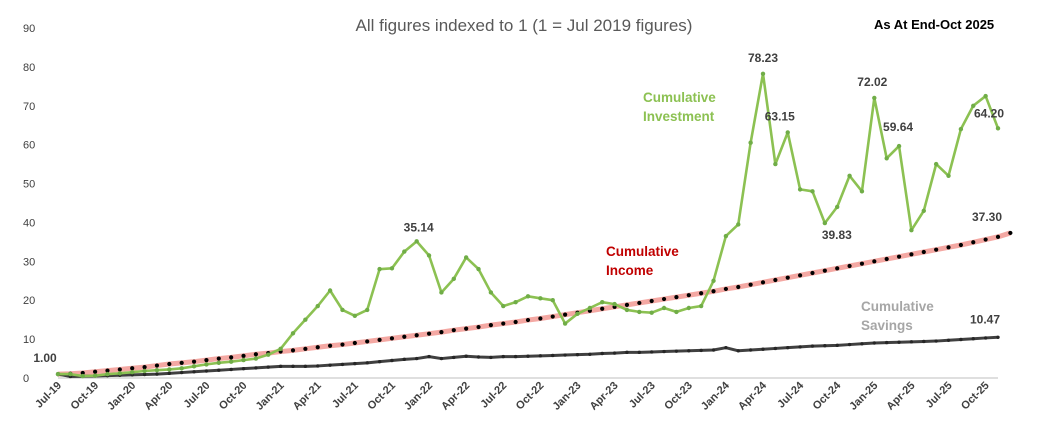 The width and height of the screenshot is (1043, 428). Describe the element at coordinates (887, 325) in the screenshot. I see `series-name-label: Savings` at that location.